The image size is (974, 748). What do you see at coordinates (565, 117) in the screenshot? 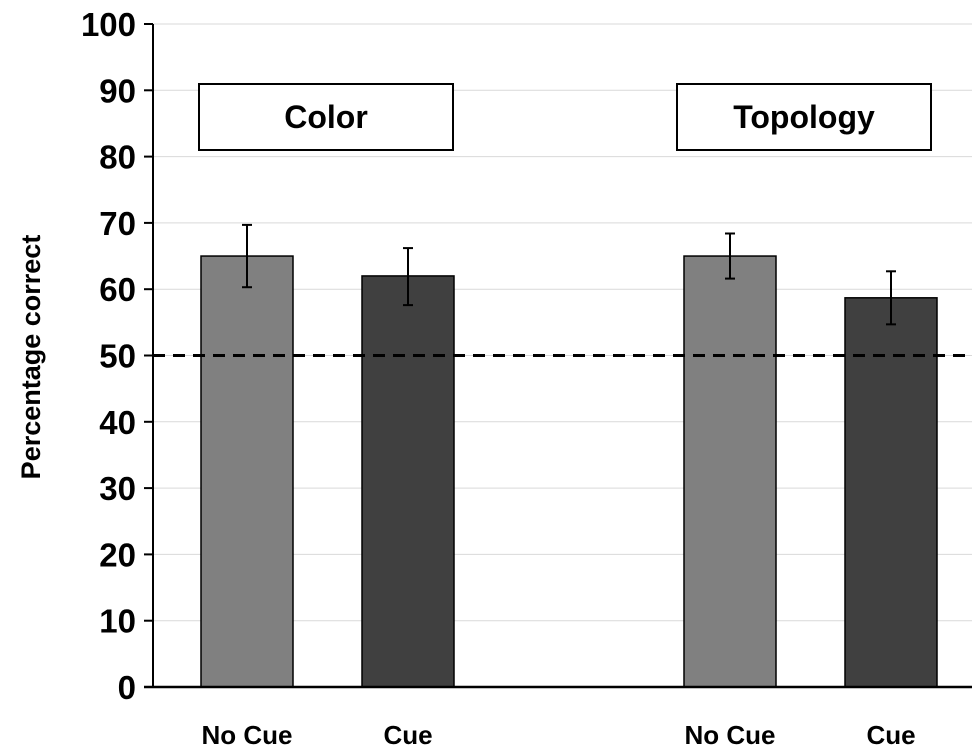
I see `group-labels: Color Topology` at bounding box center [565, 117].